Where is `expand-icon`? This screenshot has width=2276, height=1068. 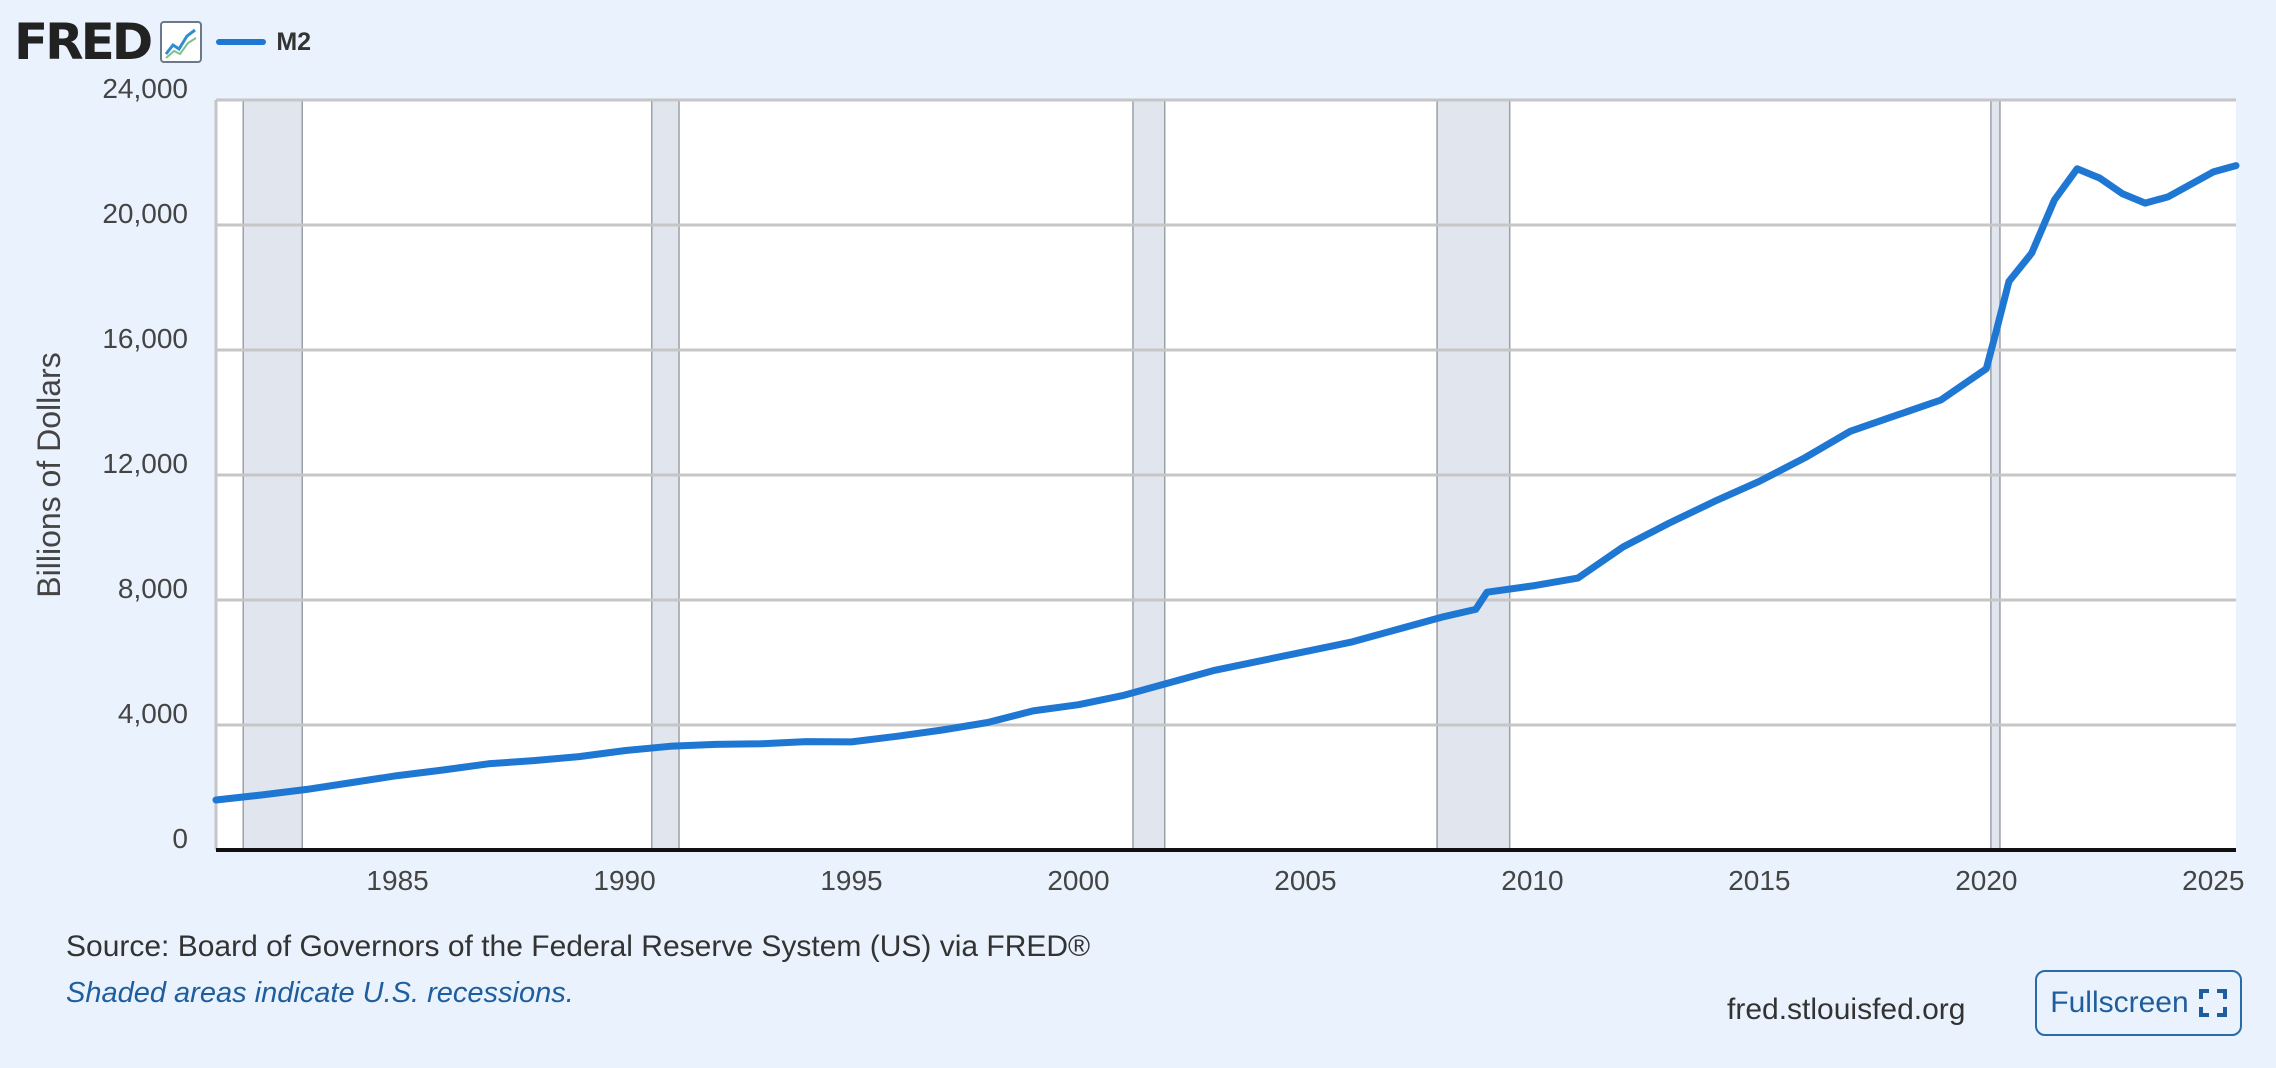
expand-icon is located at coordinates (2212, 1003).